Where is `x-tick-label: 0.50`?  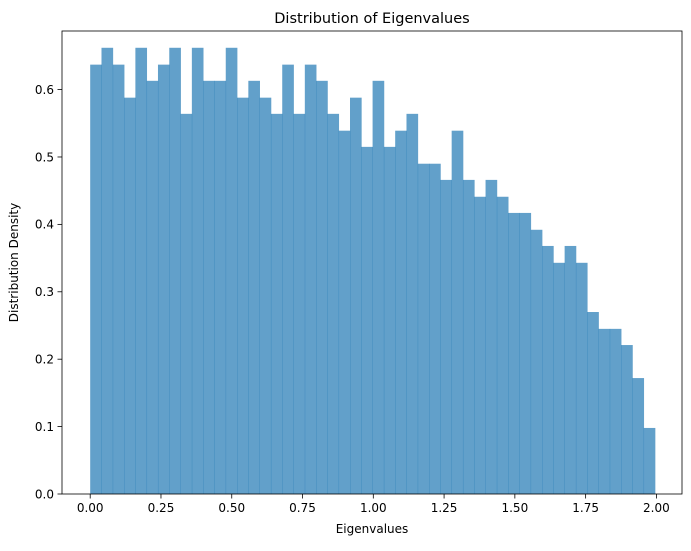
x-tick-label: 0.50 is located at coordinates (231, 508).